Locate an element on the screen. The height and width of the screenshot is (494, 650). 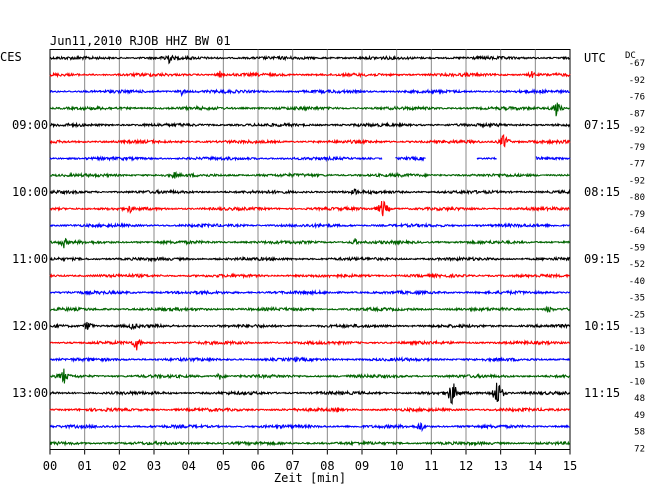
x-tick-label: 06 is located at coordinates (258, 466).